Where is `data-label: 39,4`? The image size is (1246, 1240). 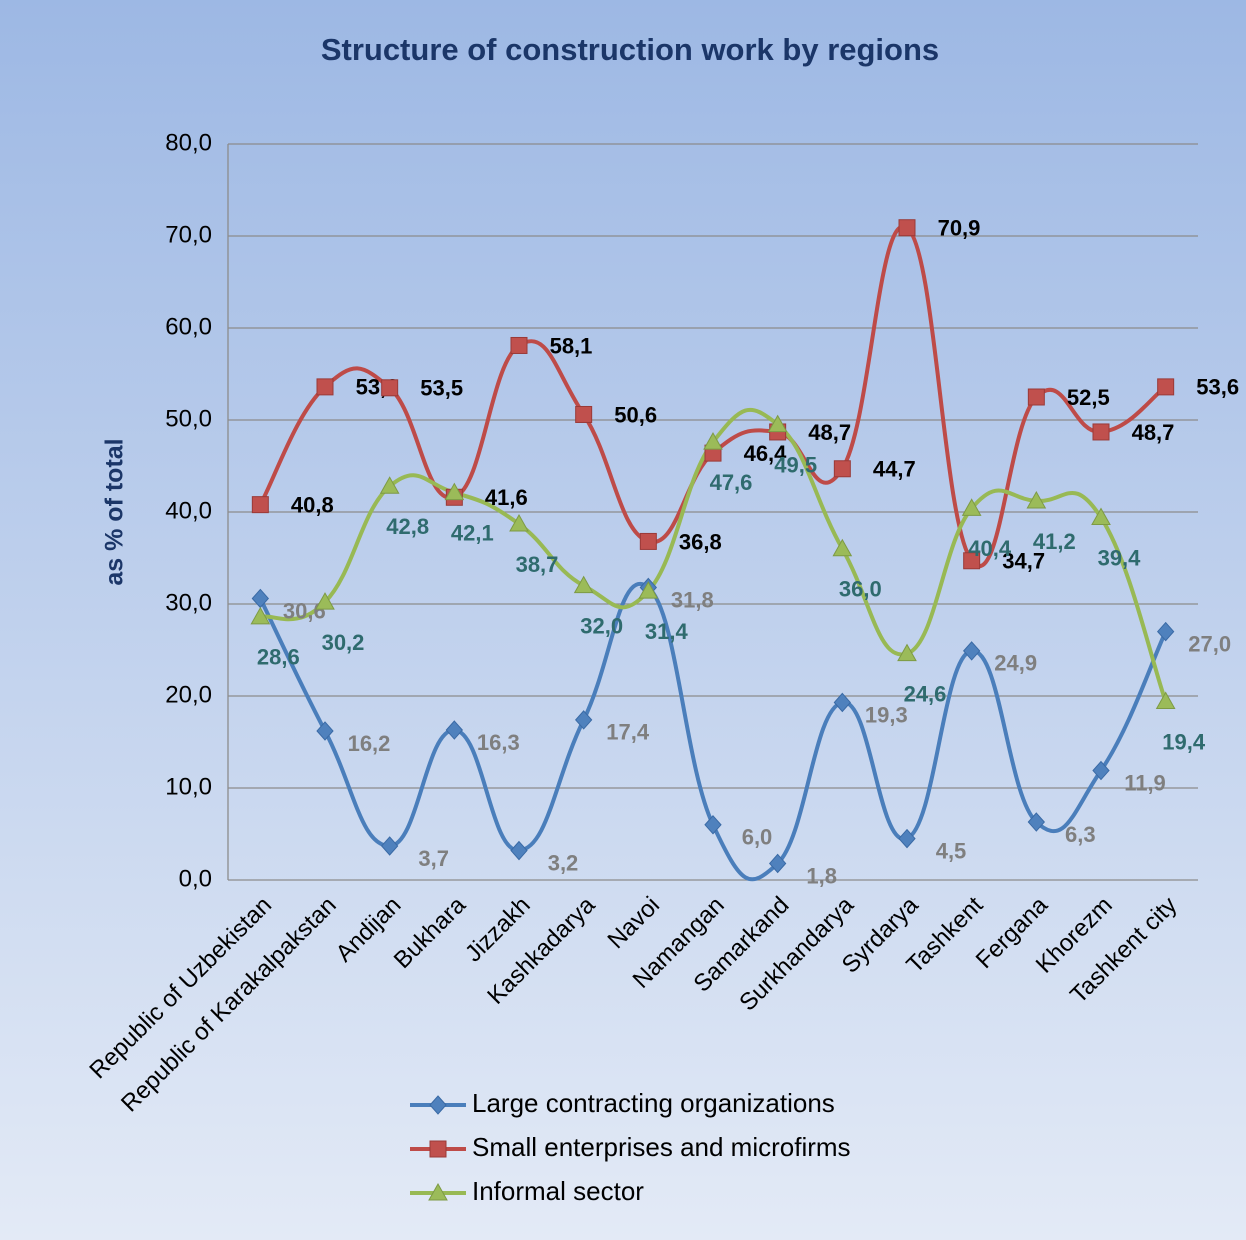 data-label: 39,4 is located at coordinates (1120, 557).